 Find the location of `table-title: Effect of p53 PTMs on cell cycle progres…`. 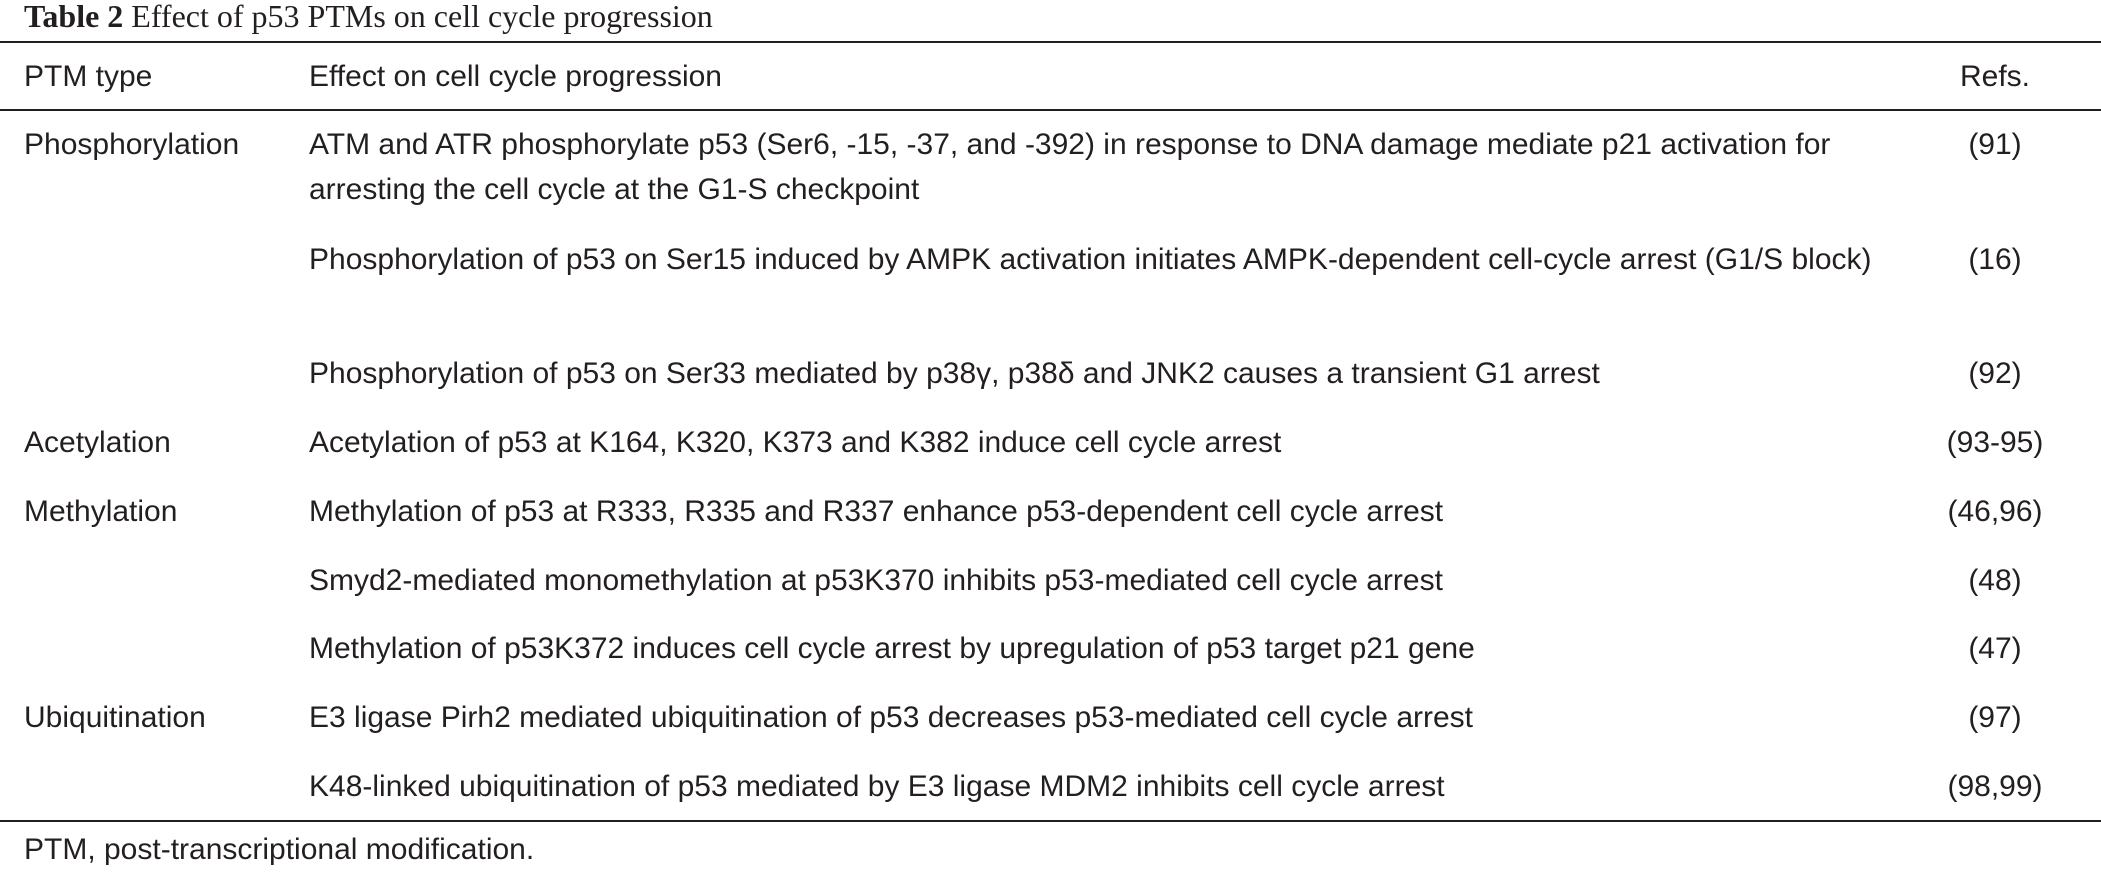

table-title: Effect of p53 PTMs on cell cycle progres… is located at coordinates (422, 17).